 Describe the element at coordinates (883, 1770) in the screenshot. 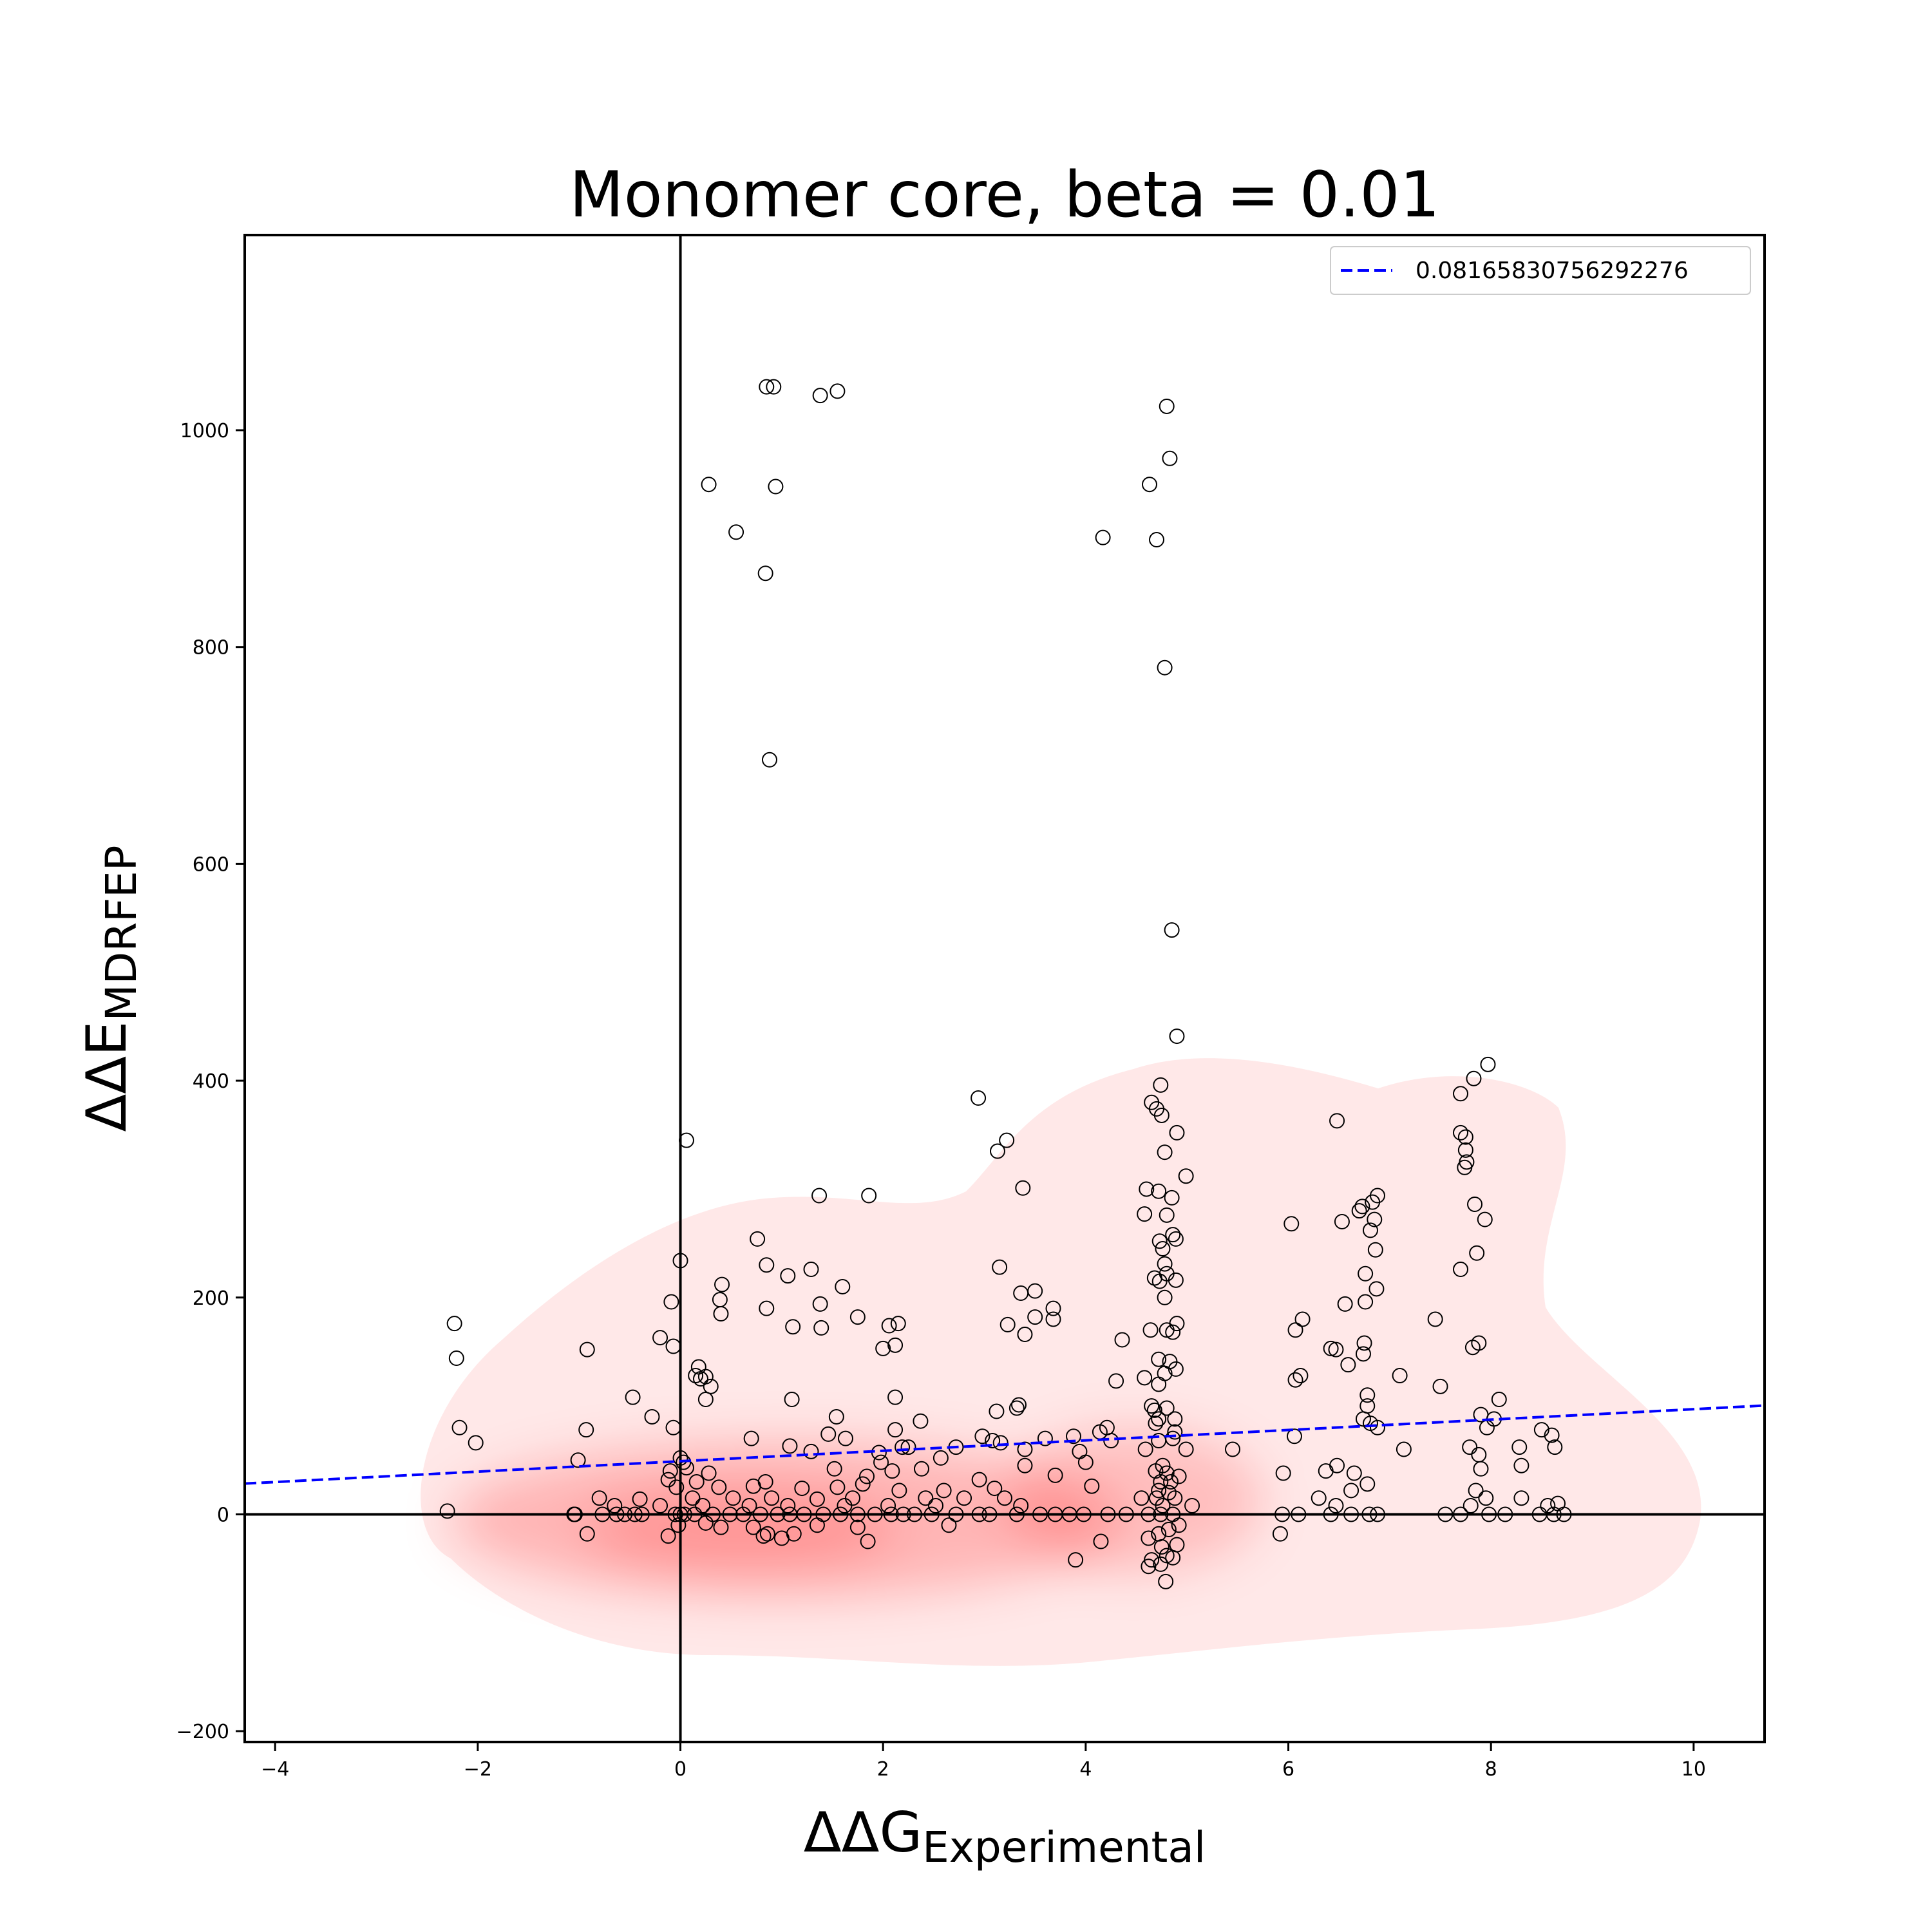

I see `x-tick-label: 2` at that location.